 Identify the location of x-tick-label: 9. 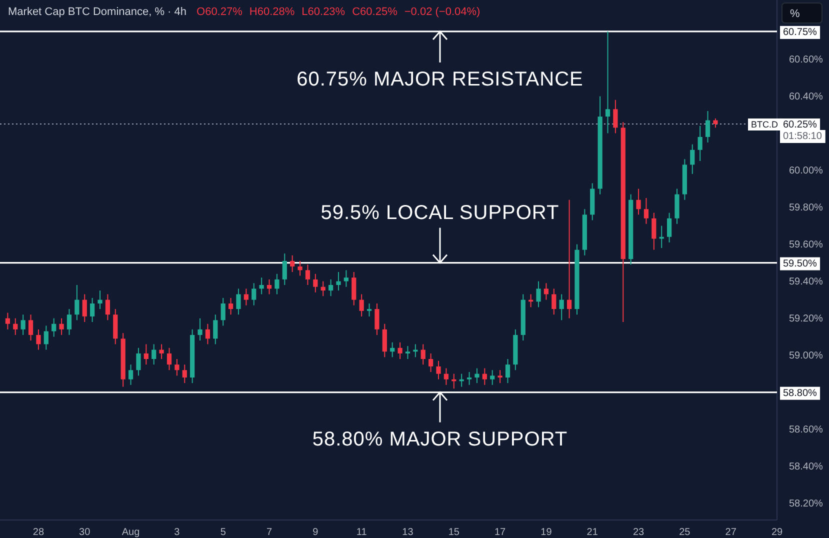
(315, 532).